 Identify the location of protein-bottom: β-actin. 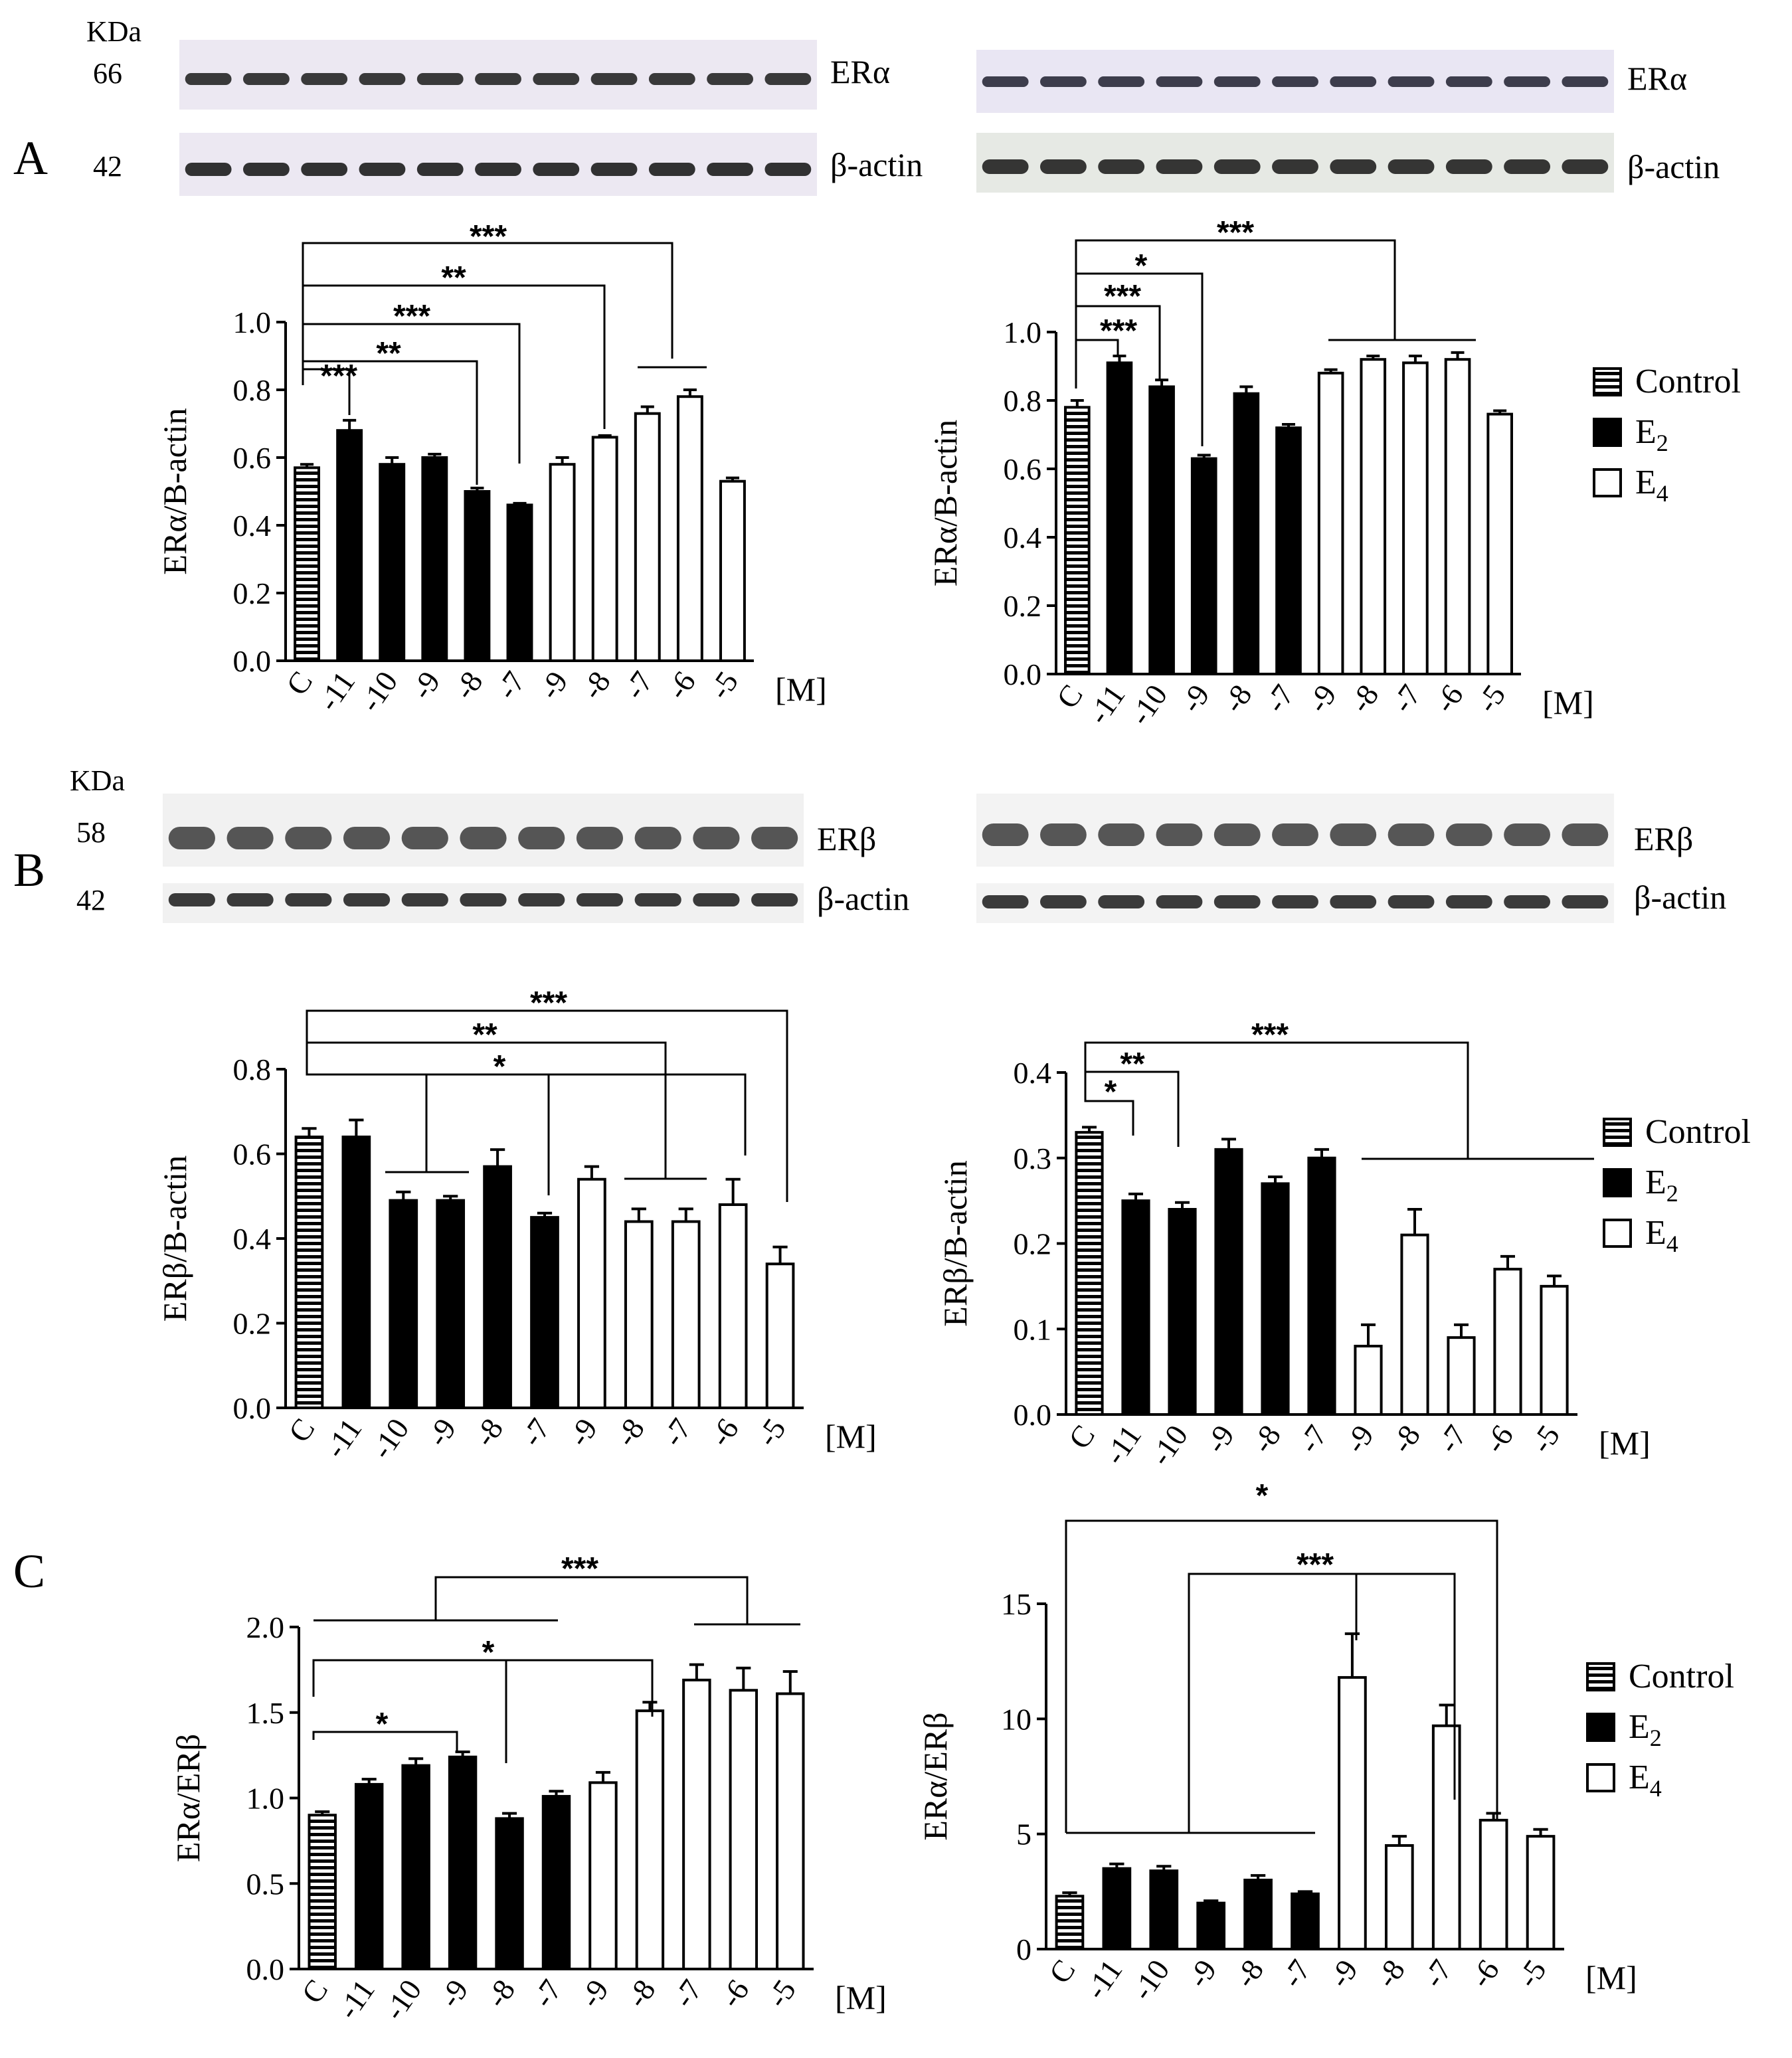
(863, 898).